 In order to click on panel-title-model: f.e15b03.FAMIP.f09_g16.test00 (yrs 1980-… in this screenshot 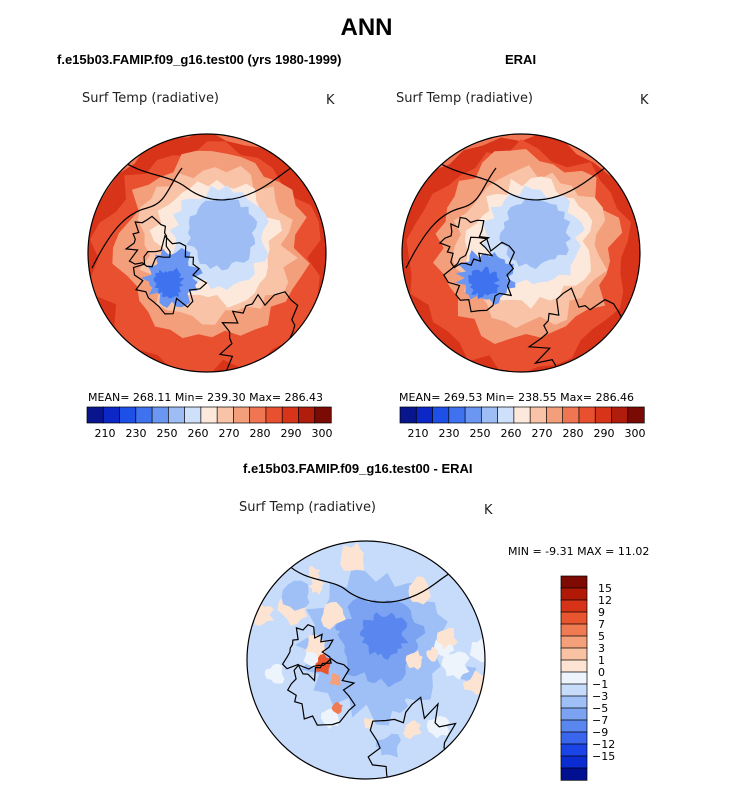, I will do `click(199, 59)`.